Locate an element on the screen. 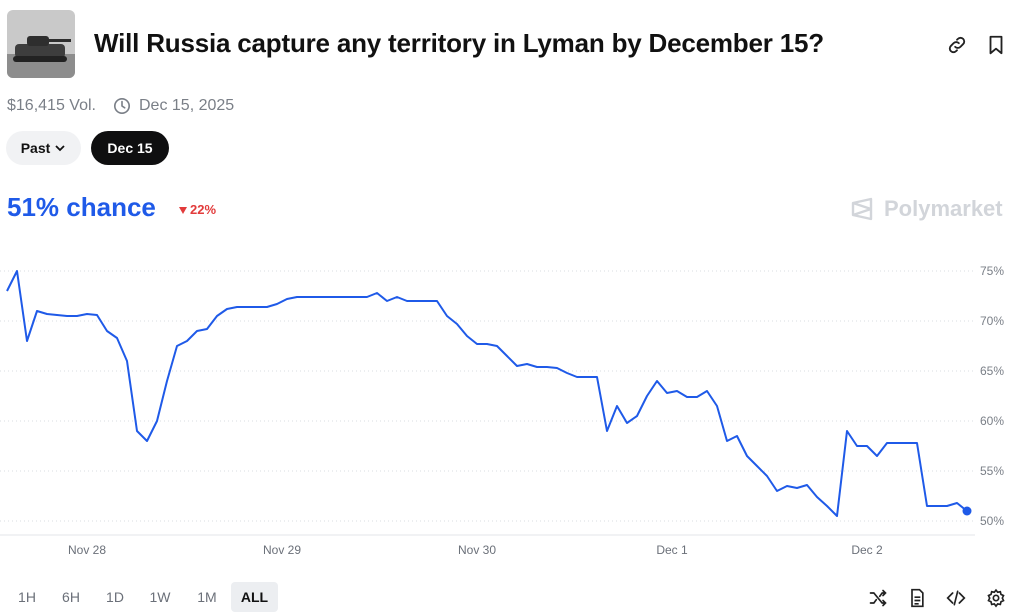 The width and height of the screenshot is (1024, 613). change: 22% is located at coordinates (197, 209).